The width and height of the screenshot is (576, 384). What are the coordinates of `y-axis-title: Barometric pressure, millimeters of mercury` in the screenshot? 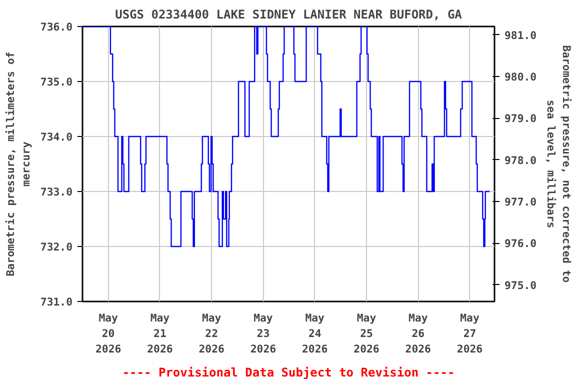 It's located at (18, 164).